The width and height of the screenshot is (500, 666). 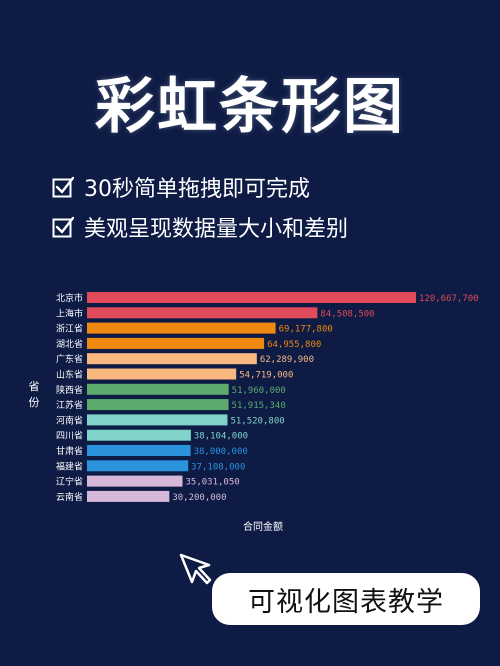 What do you see at coordinates (287, 360) in the screenshot?
I see `value-label: 62,289,900` at bounding box center [287, 360].